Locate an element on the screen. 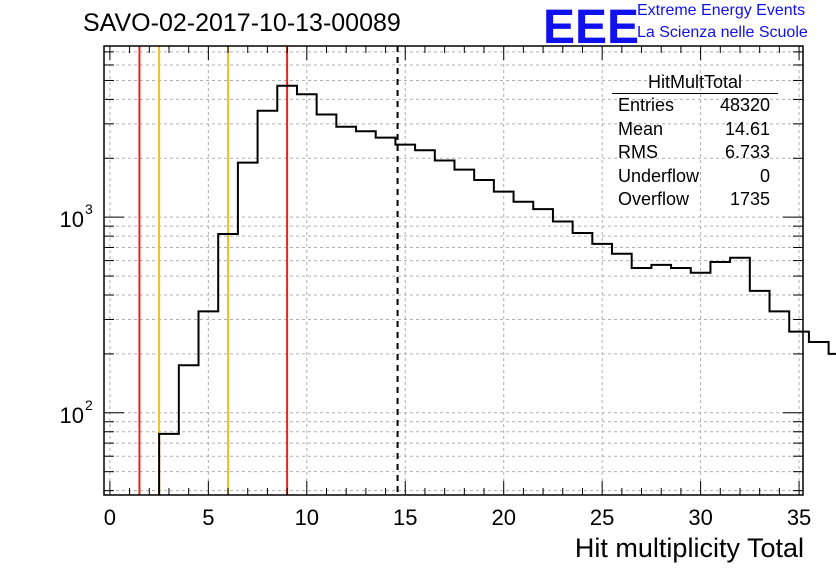 This screenshot has height=572, width=836. stats-label: RMS is located at coordinates (638, 152).